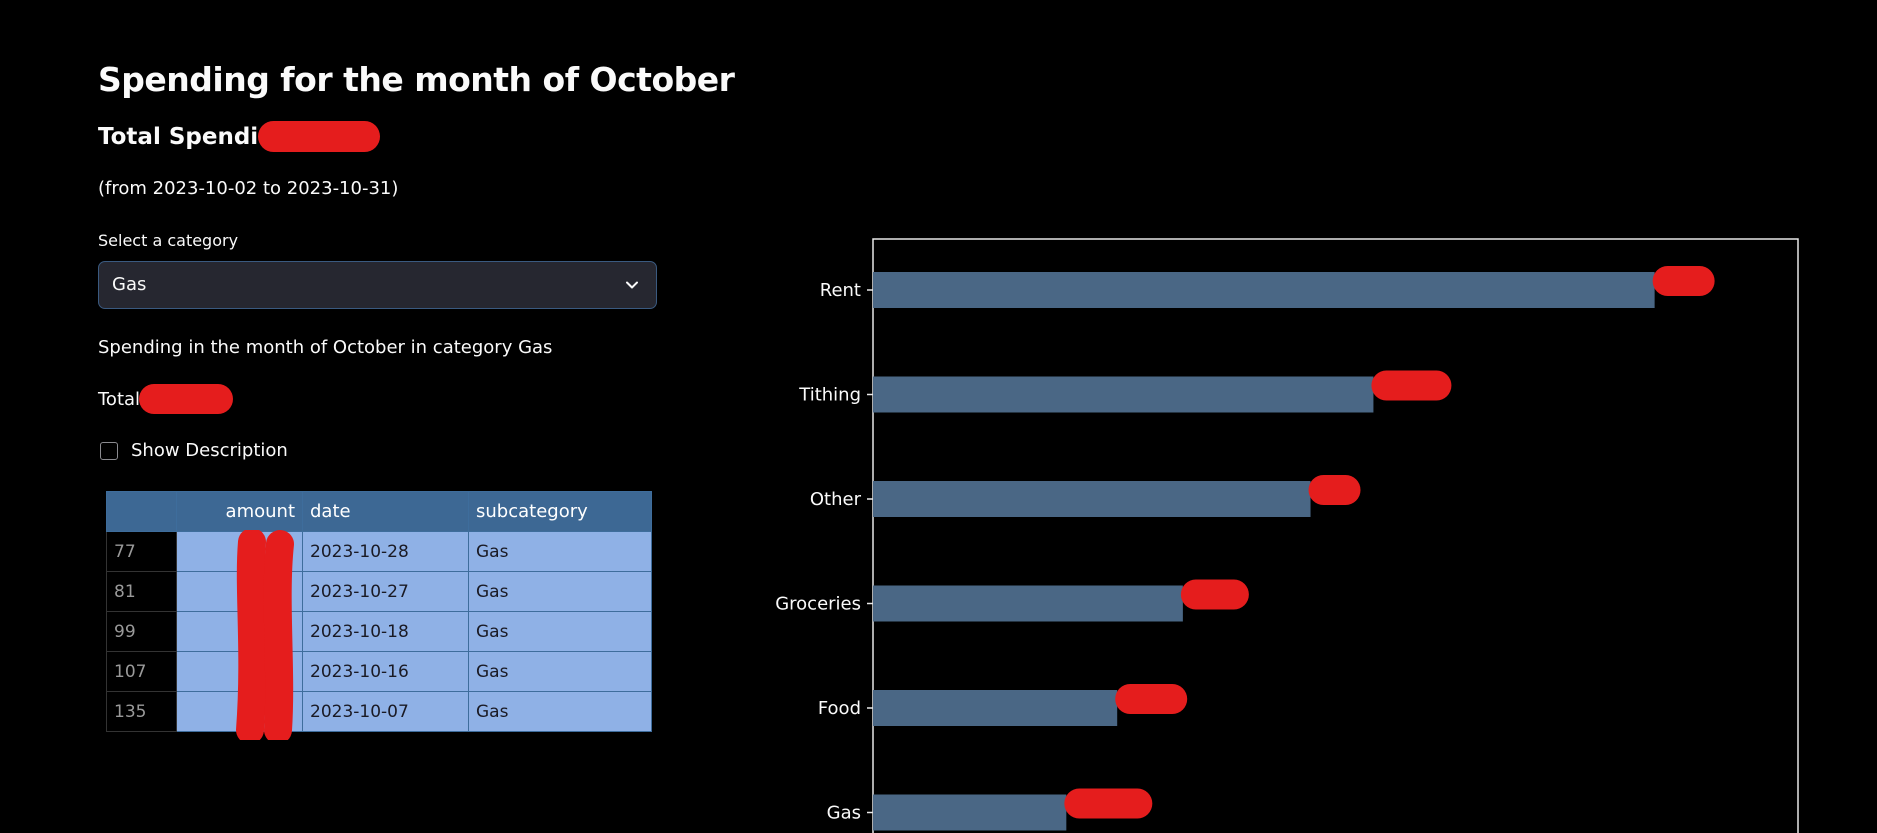  What do you see at coordinates (560, 511) in the screenshot?
I see `subcategory-header: subcategory` at bounding box center [560, 511].